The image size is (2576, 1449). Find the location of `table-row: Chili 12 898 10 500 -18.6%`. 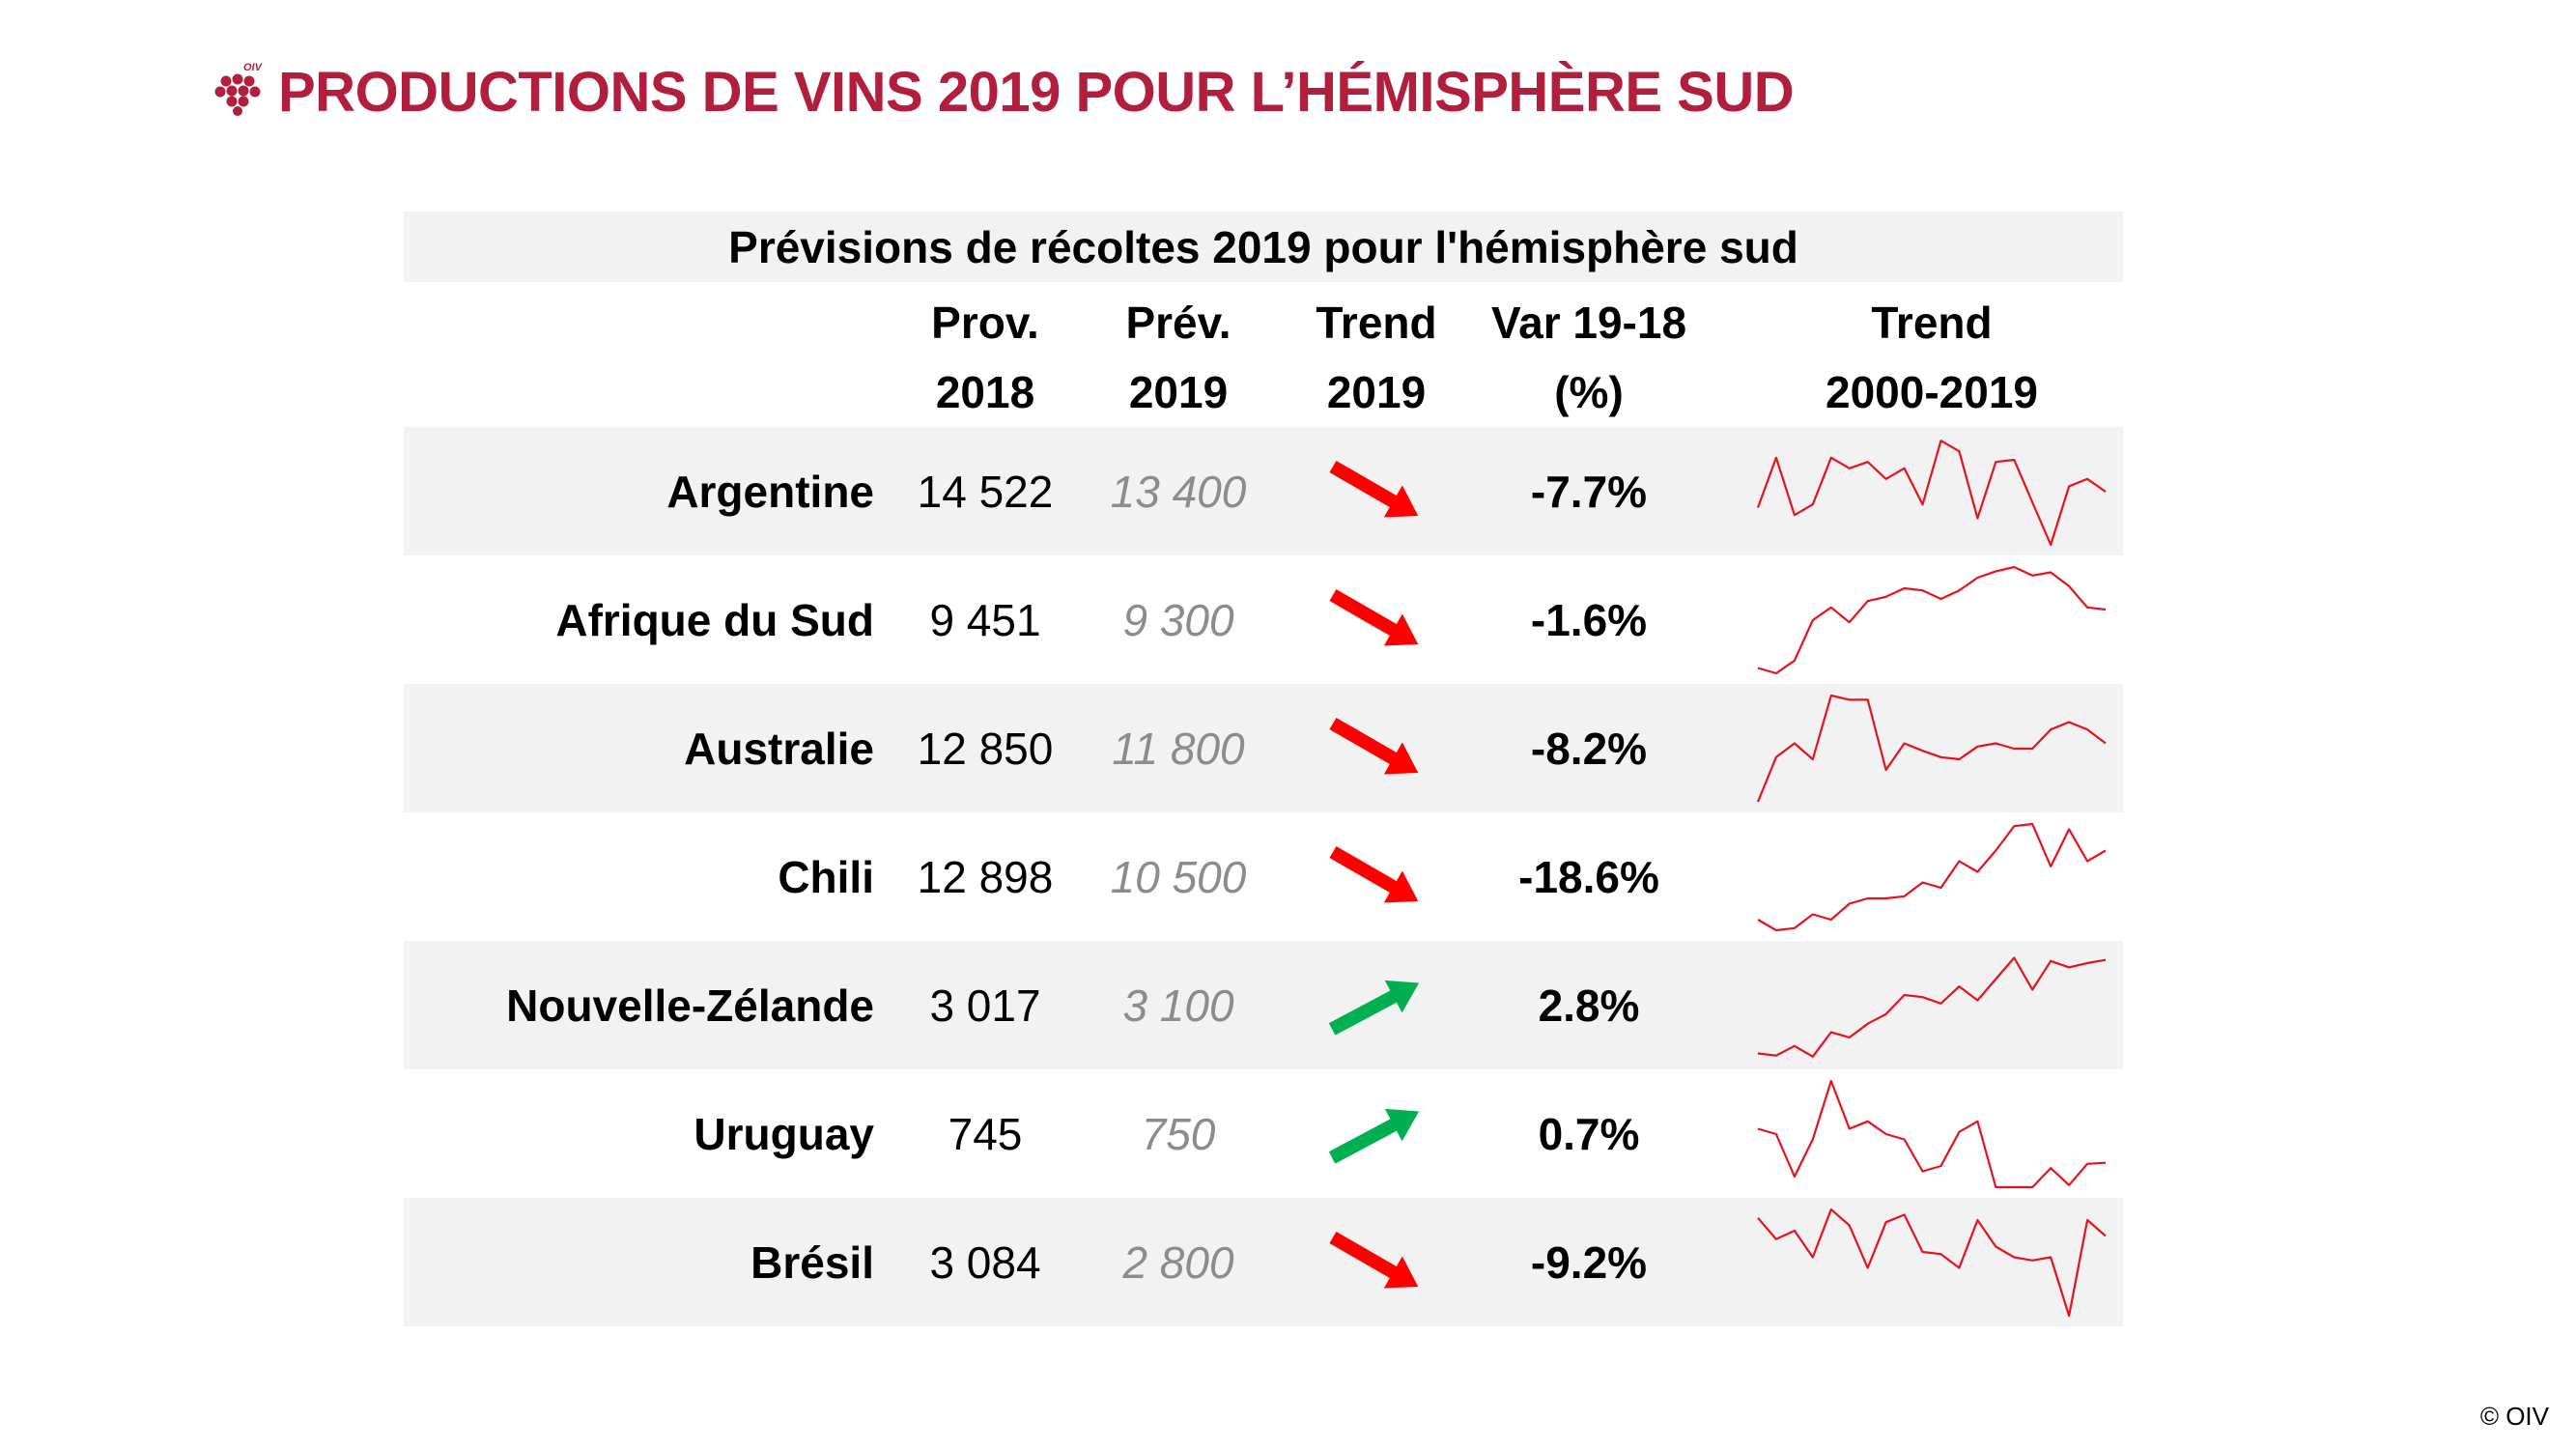

table-row: Chili 12 898 10 500 -18.6% is located at coordinates (1263, 876).